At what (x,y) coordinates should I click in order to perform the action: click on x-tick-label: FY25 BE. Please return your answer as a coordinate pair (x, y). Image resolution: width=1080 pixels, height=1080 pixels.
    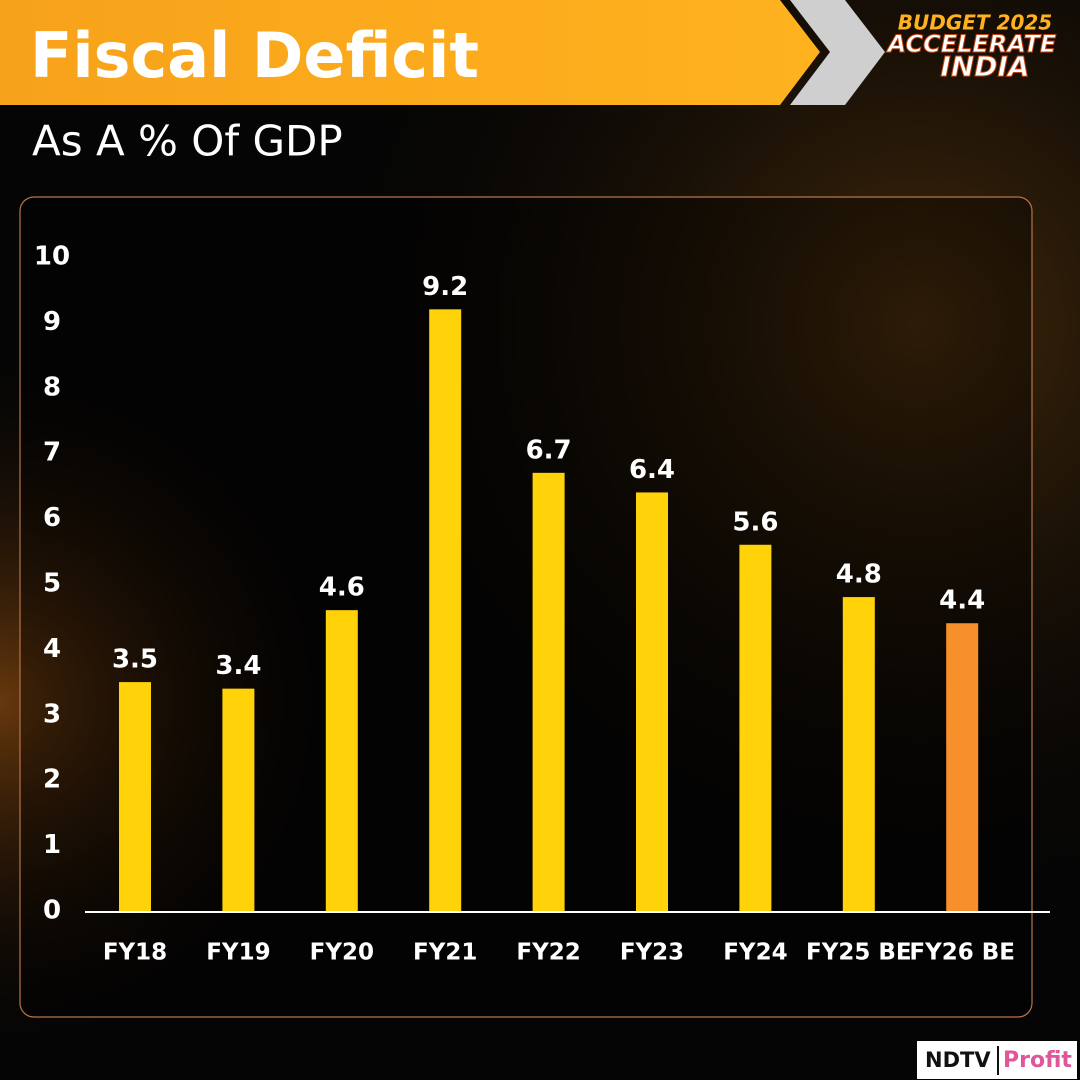
    Looking at the image, I should click on (859, 953).